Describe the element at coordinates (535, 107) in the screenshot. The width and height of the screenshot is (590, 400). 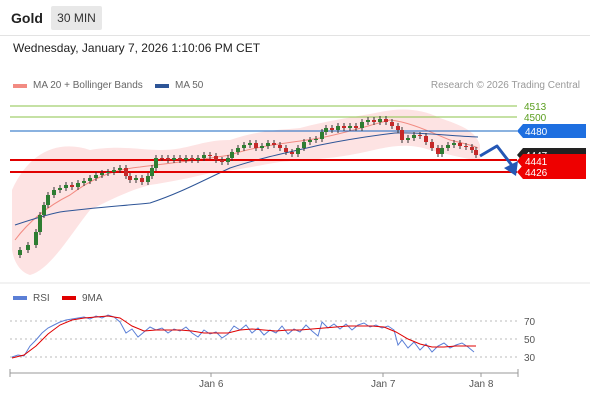
I see `resistance-label-4513: 4513` at that location.